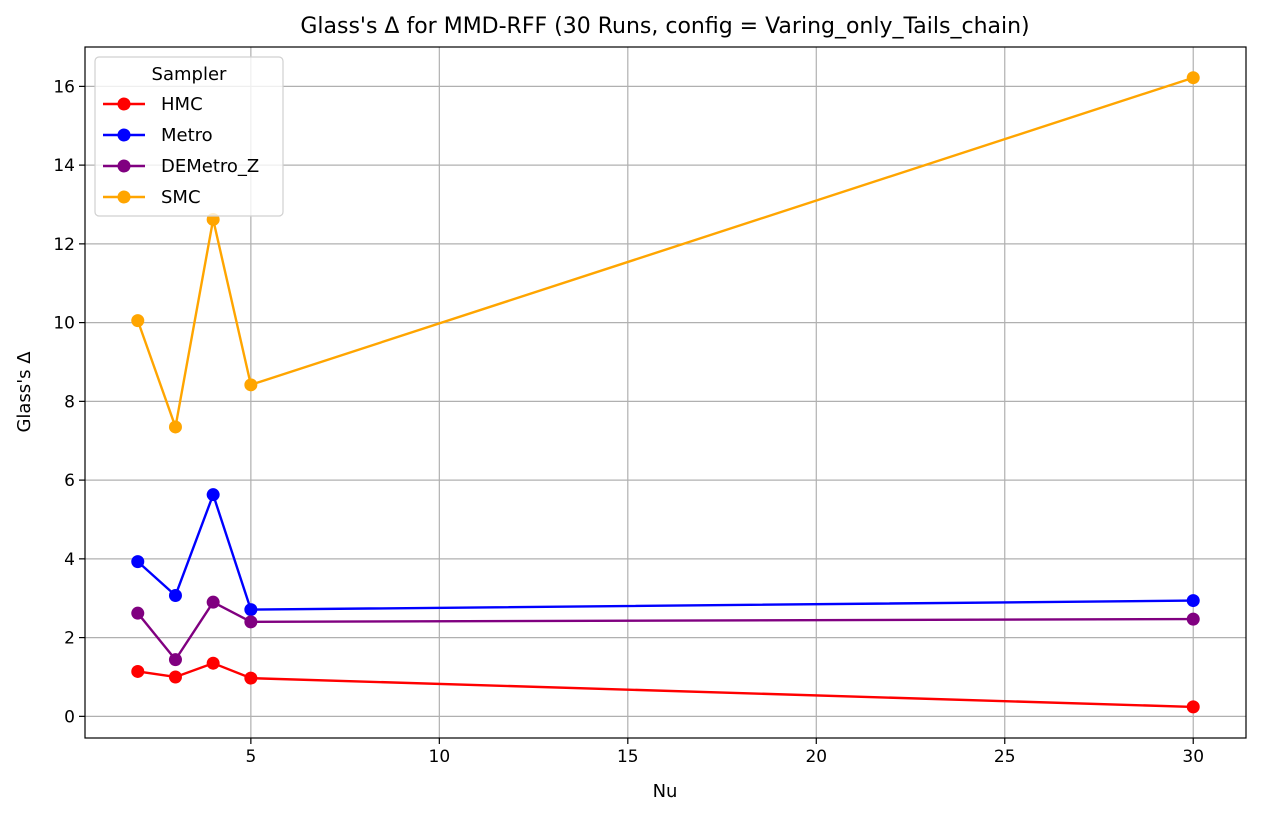  I want to click on y-tick-label: 4, so click(69, 560).